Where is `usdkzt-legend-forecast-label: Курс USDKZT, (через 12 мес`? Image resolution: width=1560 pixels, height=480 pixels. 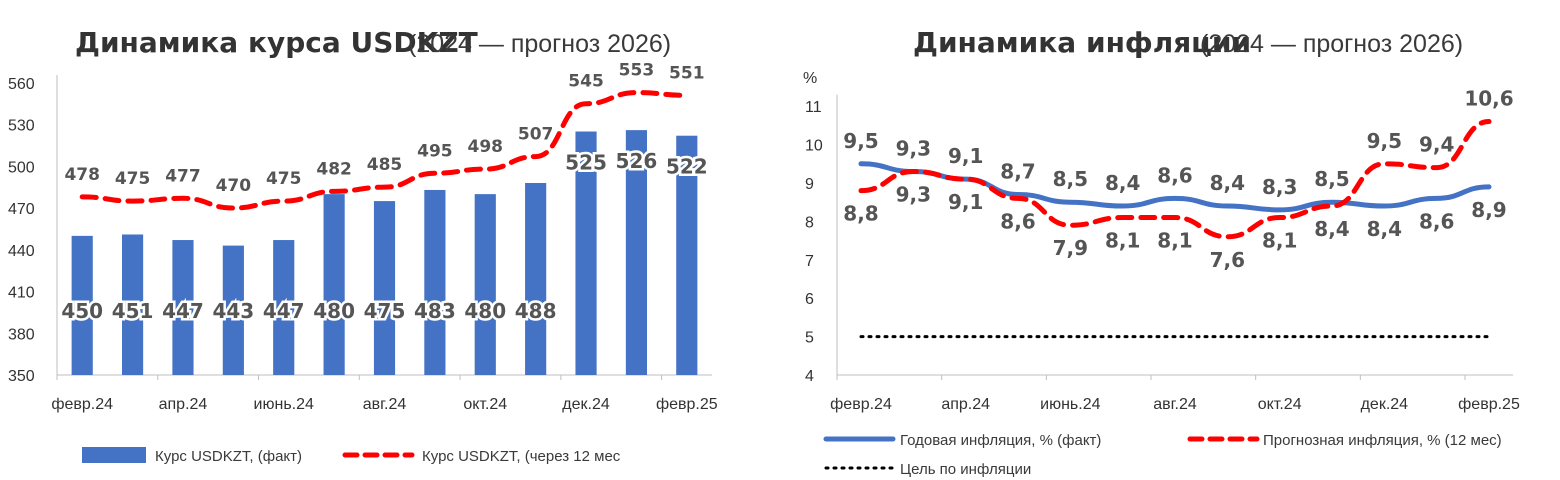
usdkzt-legend-forecast-label: Курс USDKZT, (через 12 мес is located at coordinates (521, 456).